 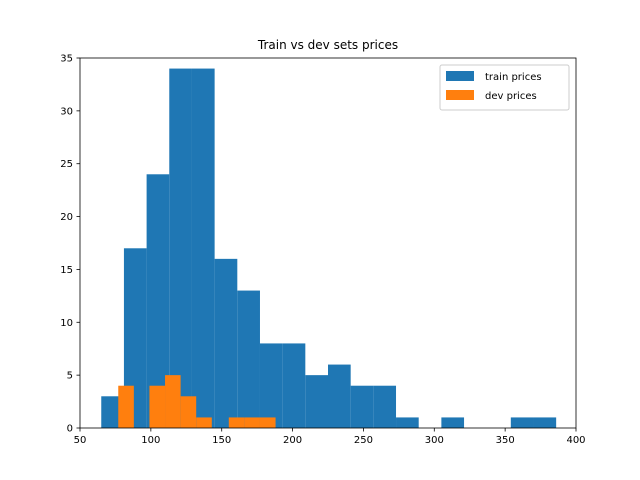 I want to click on y-tick-label: 15, so click(x=66, y=270).